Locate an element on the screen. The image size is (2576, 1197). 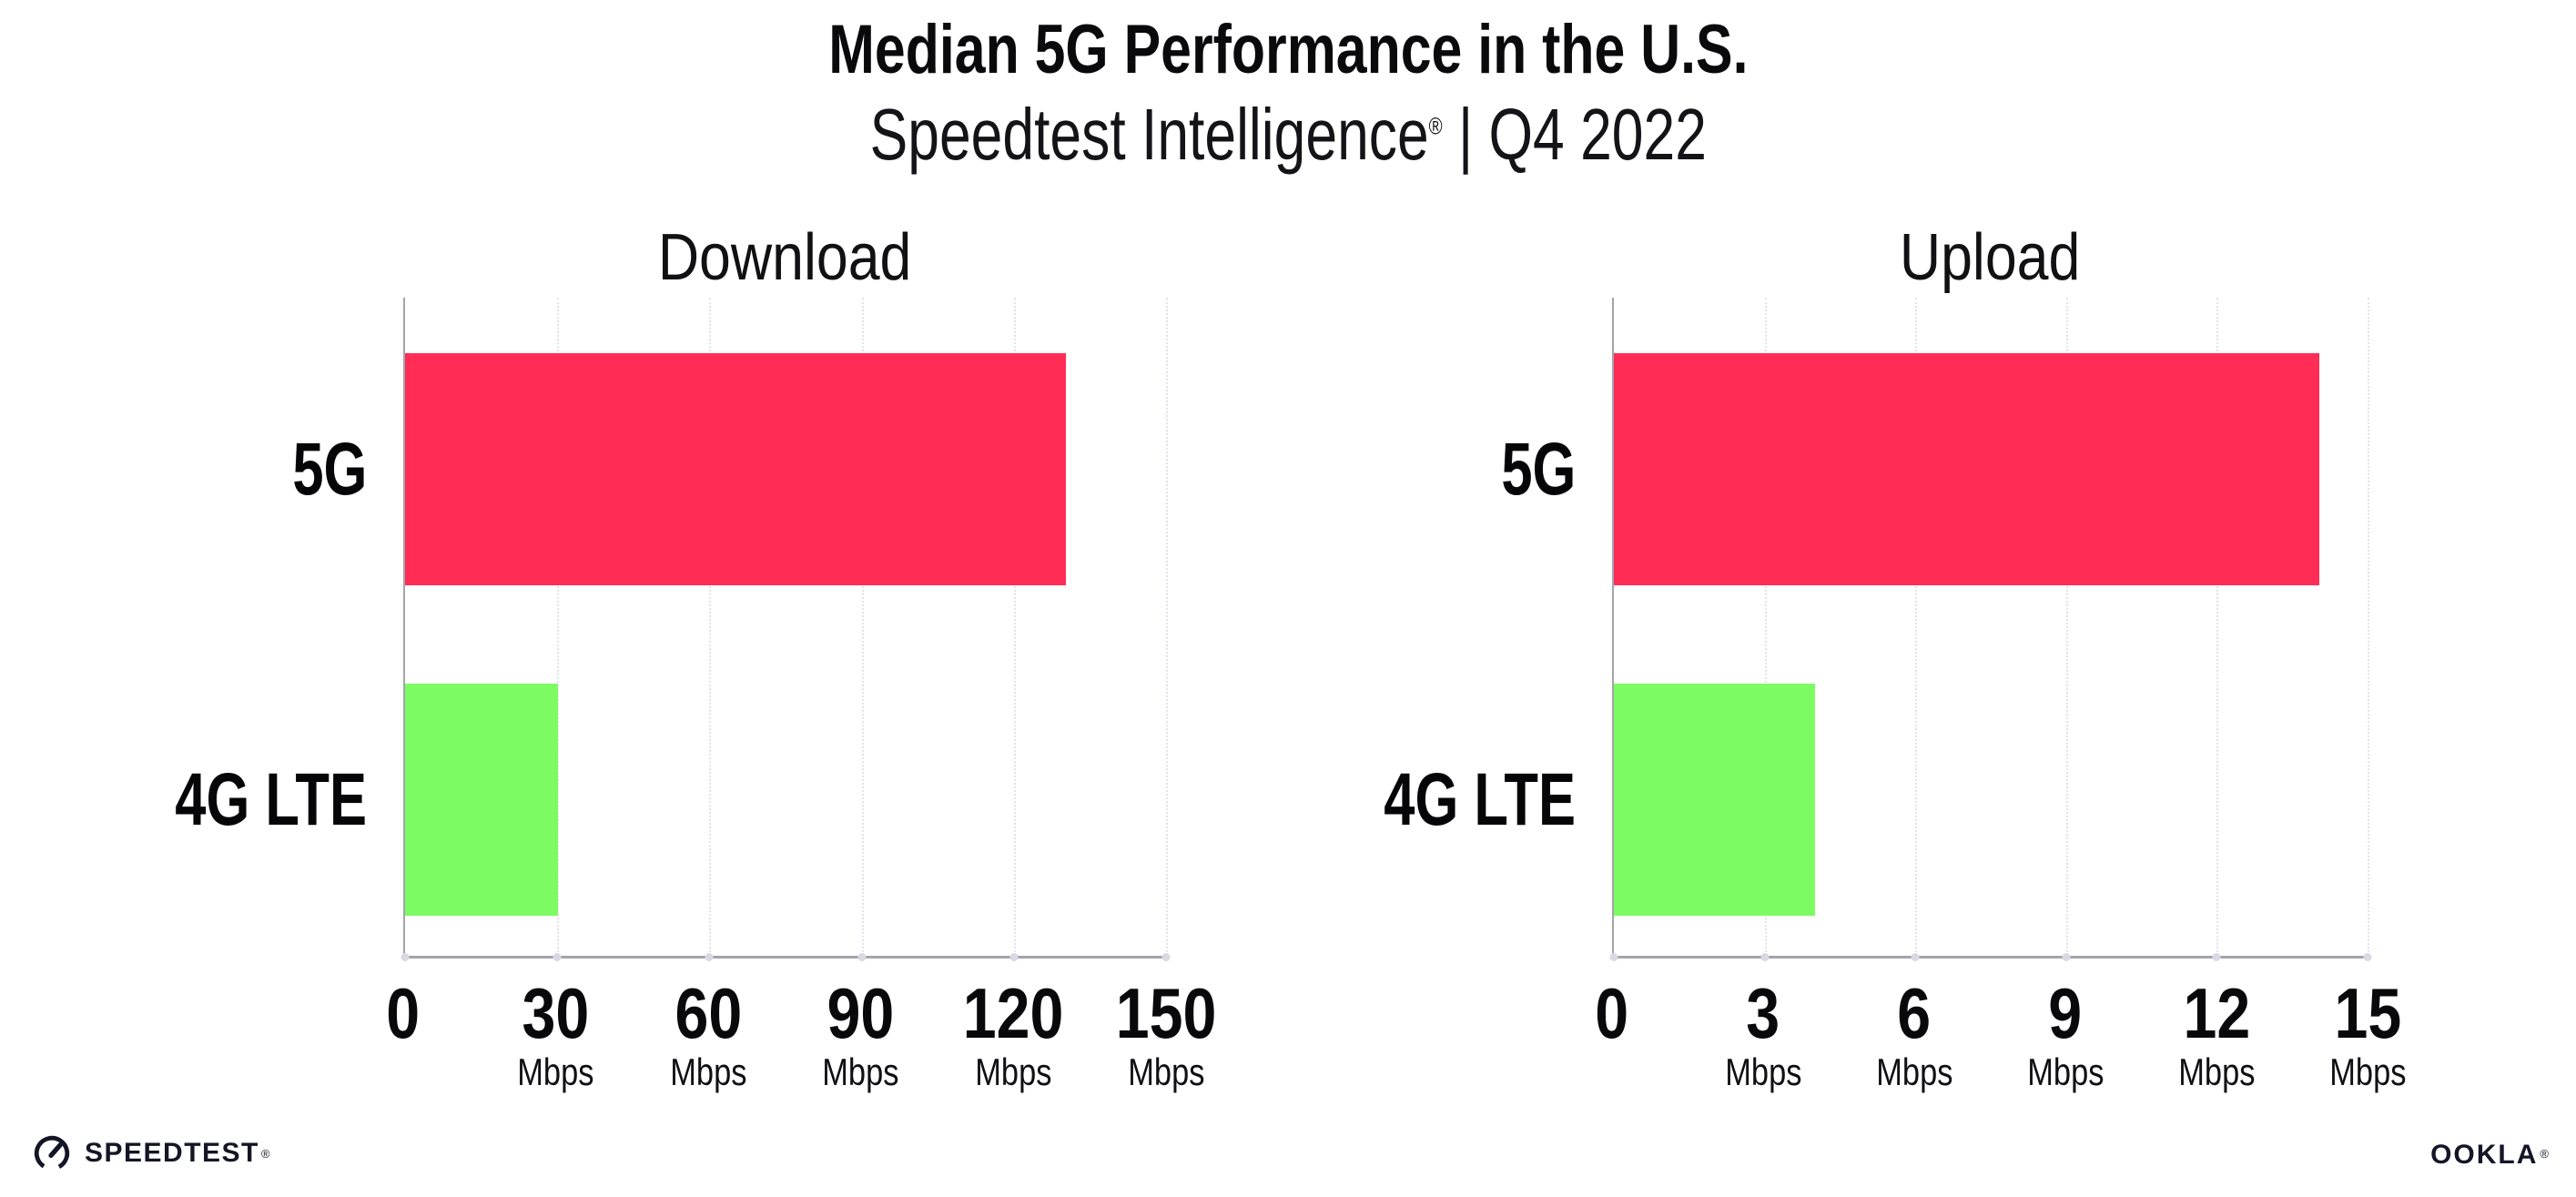
gridline-6-mbps is located at coordinates (1917, 627).